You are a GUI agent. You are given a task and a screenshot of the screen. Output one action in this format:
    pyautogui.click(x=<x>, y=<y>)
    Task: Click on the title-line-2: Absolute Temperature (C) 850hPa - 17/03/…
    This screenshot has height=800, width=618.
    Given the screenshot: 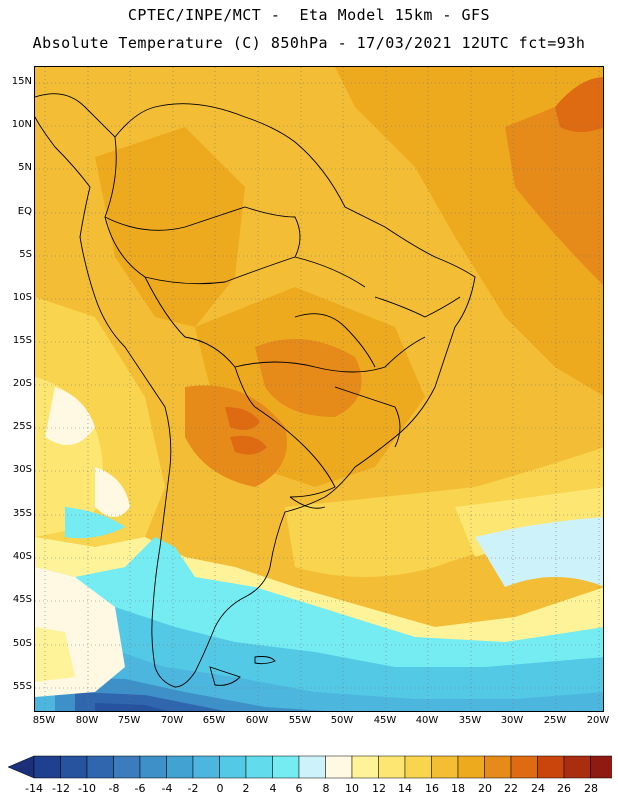 What is the action you would take?
    pyautogui.click(x=309, y=43)
    